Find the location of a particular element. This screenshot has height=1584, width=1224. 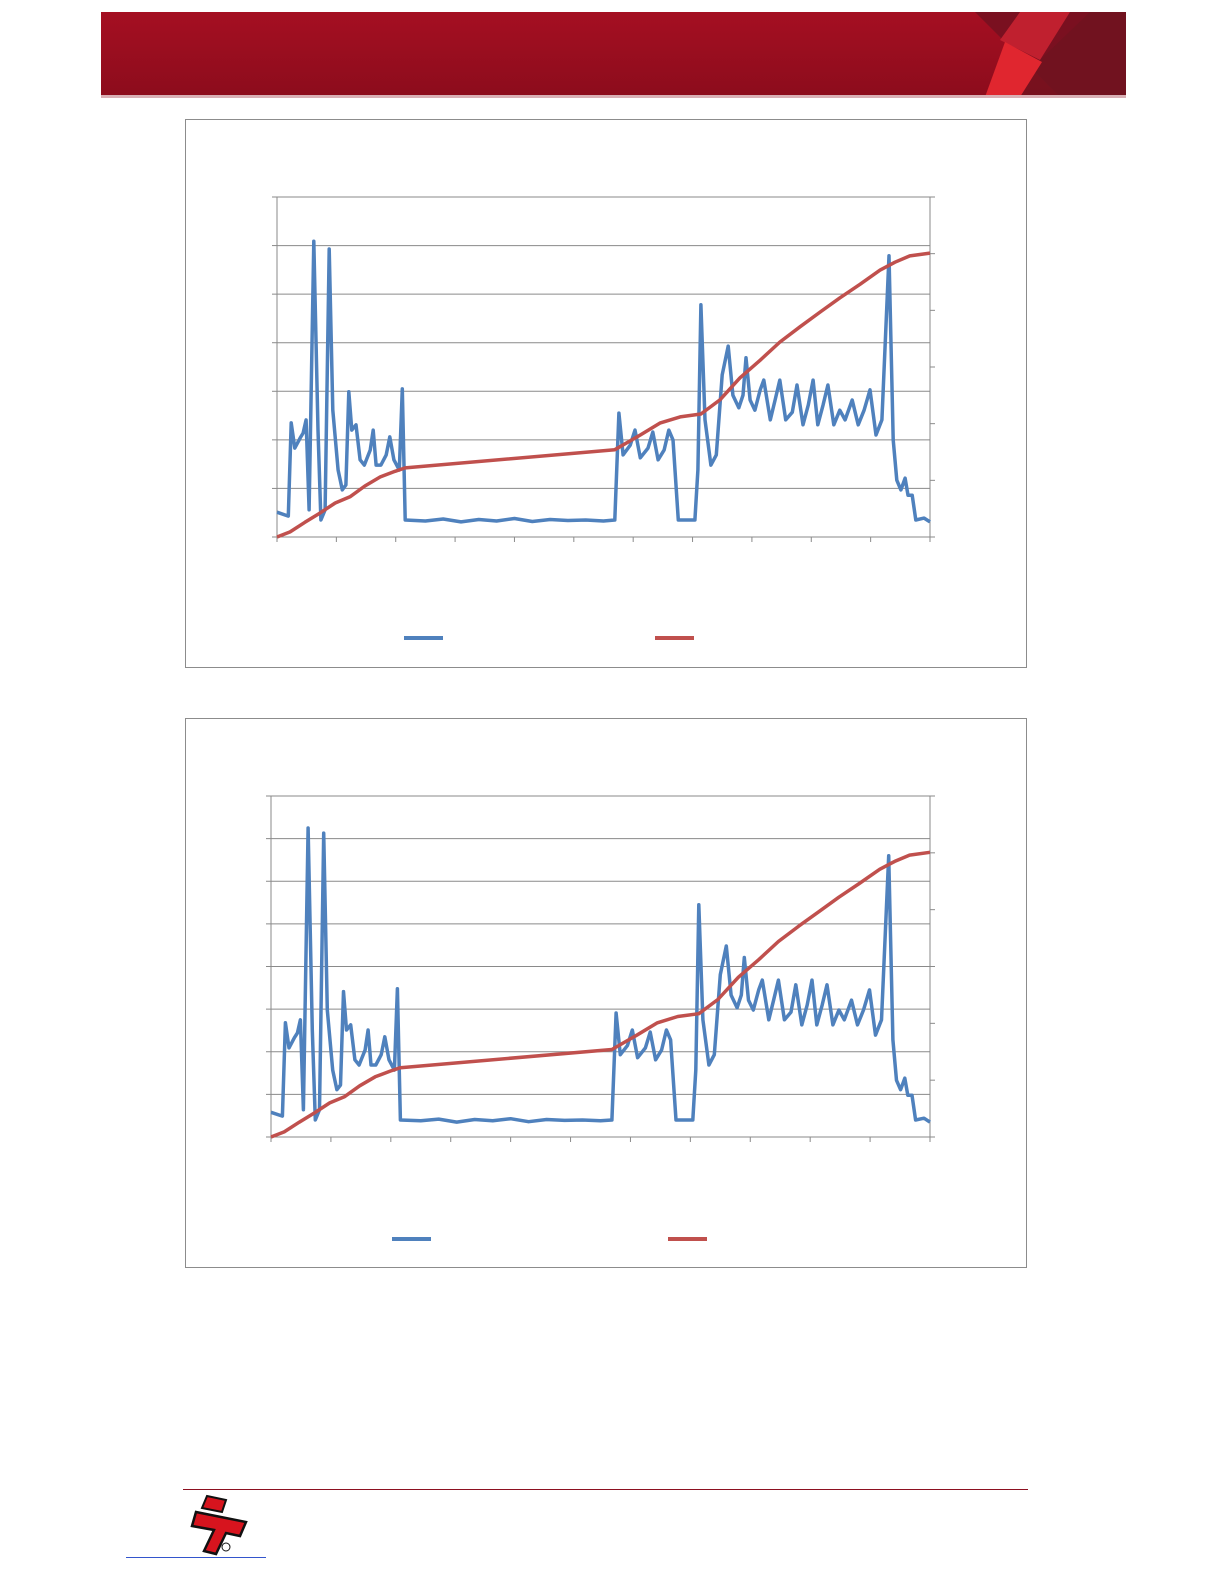

header-banner is located at coordinates (613, 55).